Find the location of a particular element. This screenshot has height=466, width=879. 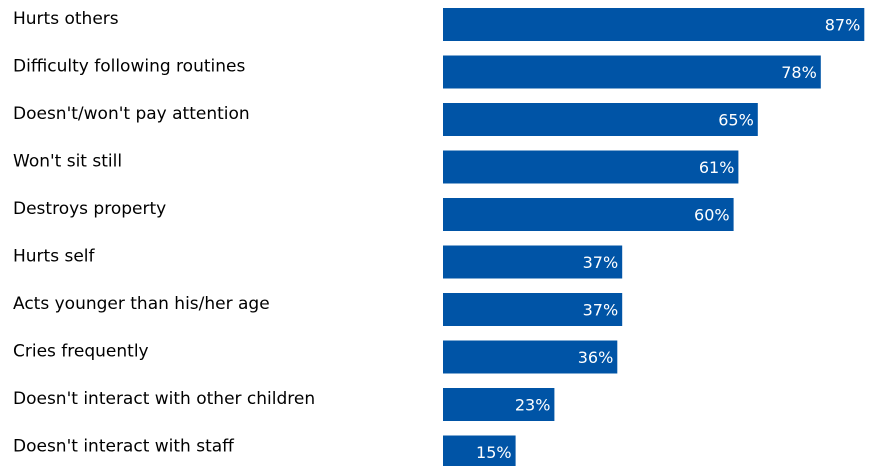

value-label: 60% is located at coordinates (712, 215).